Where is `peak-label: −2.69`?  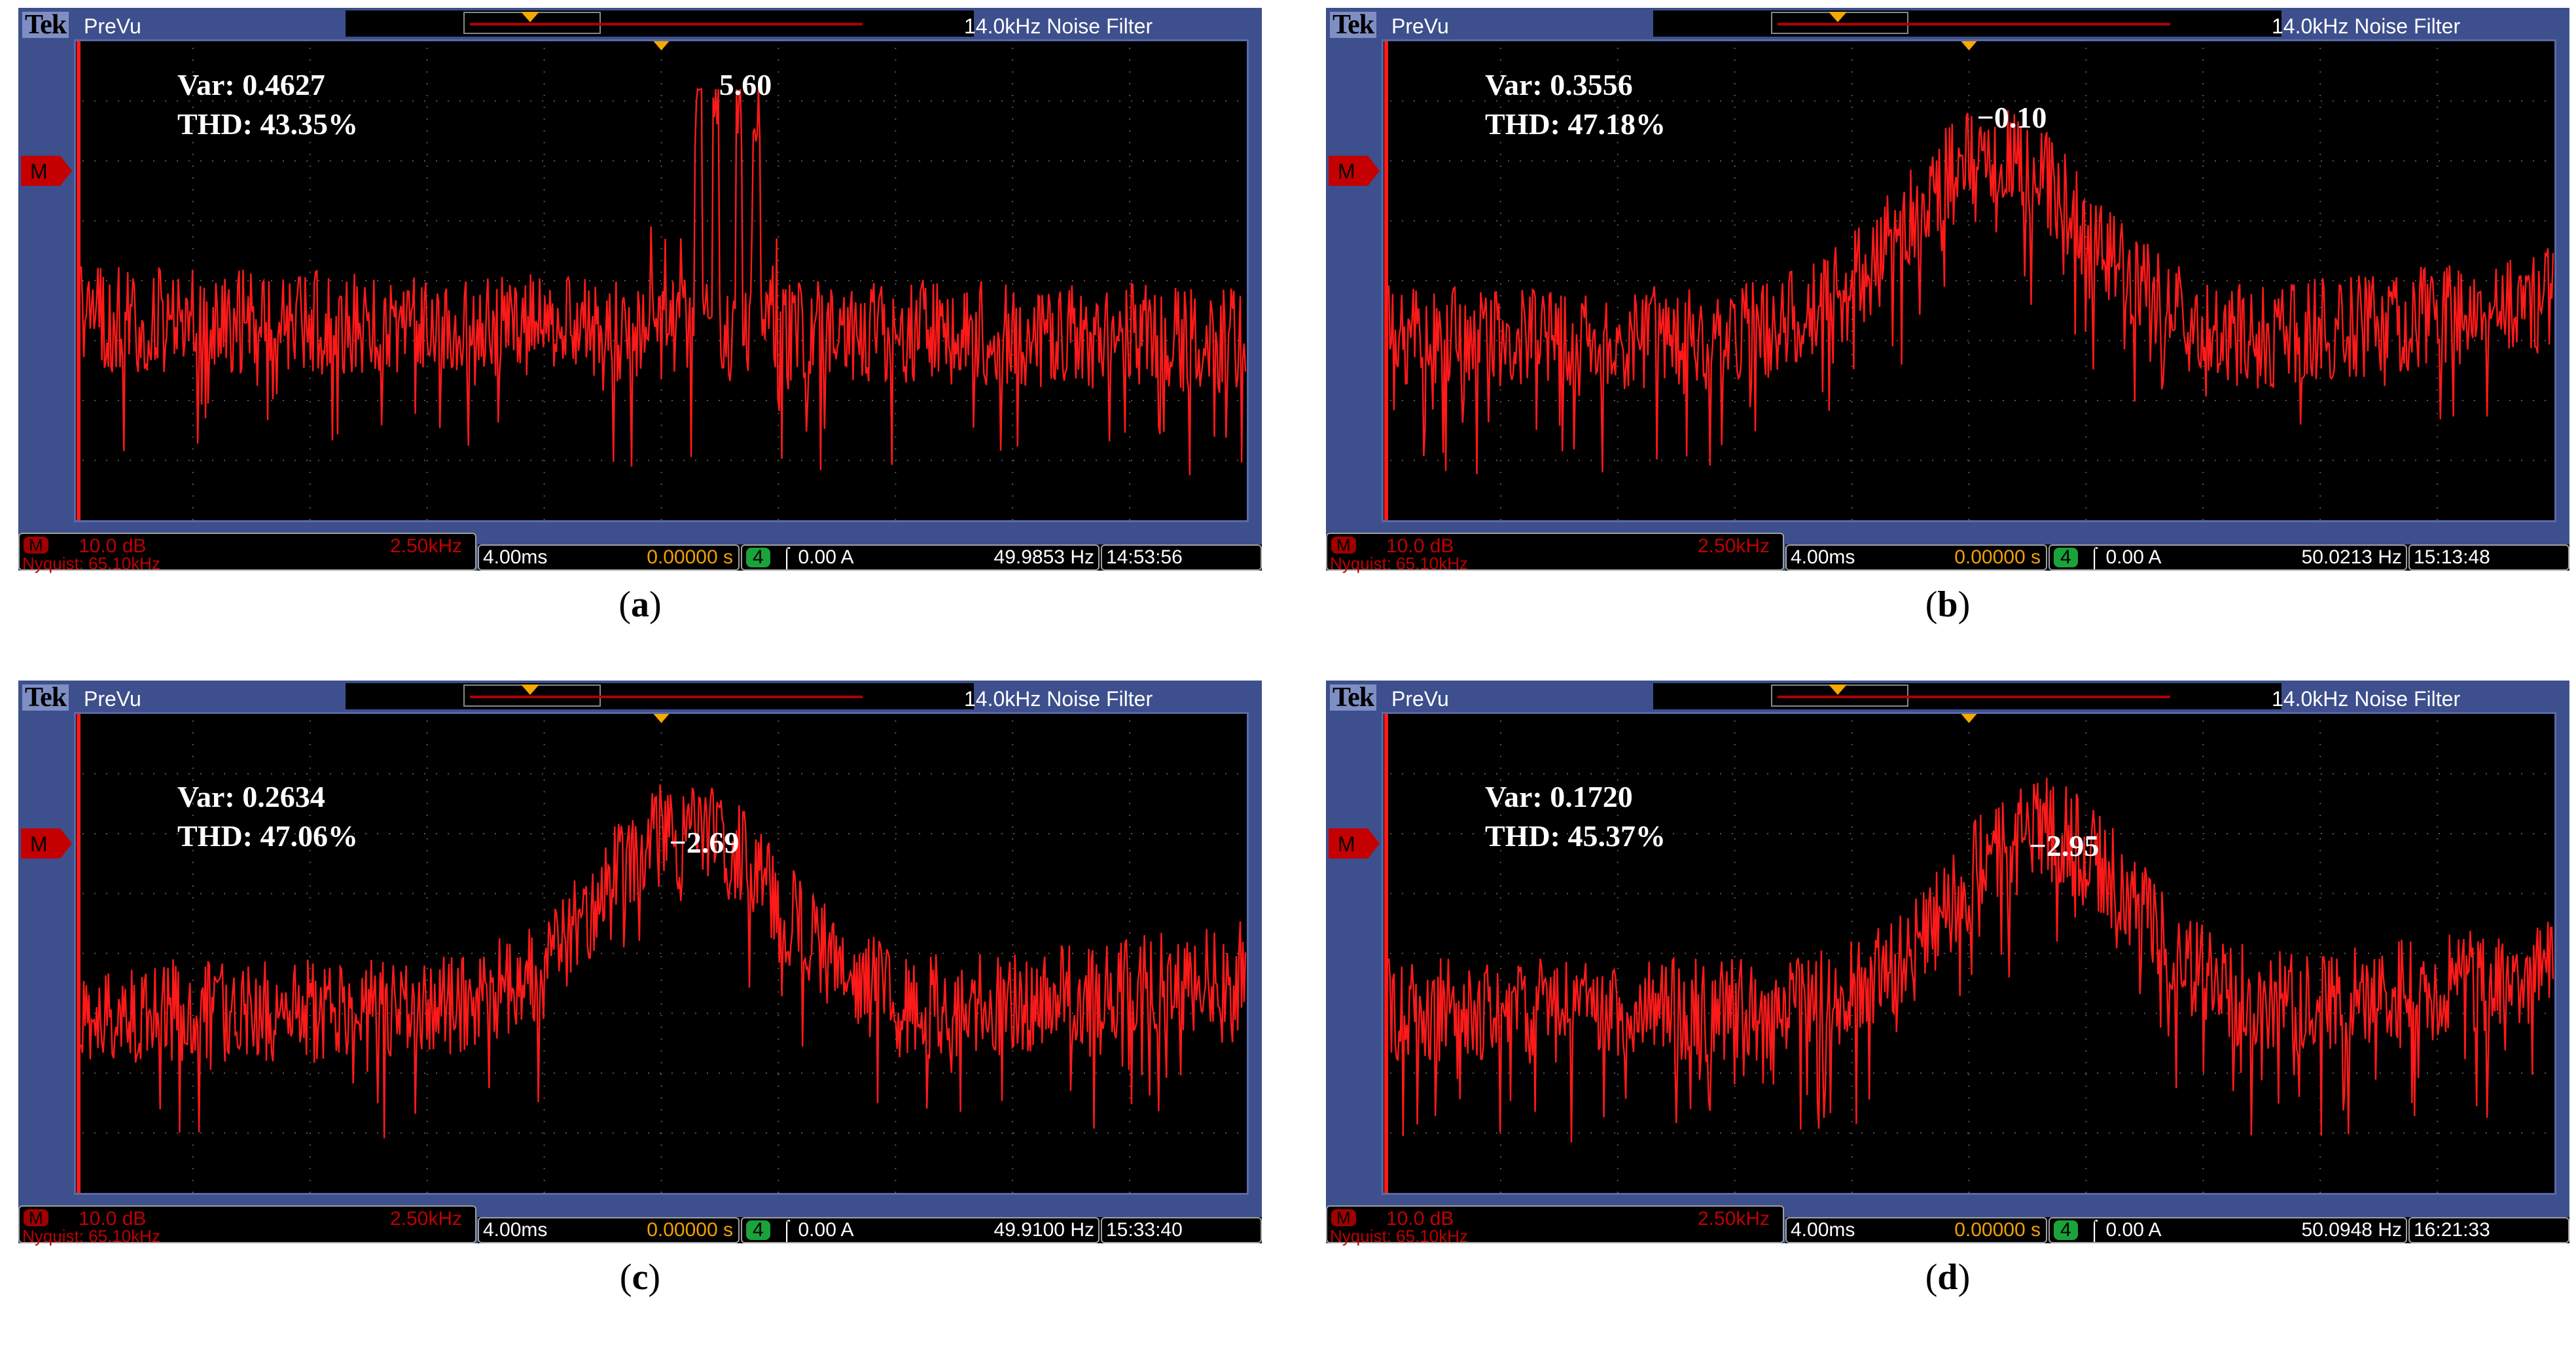
peak-label: −2.69 is located at coordinates (704, 842).